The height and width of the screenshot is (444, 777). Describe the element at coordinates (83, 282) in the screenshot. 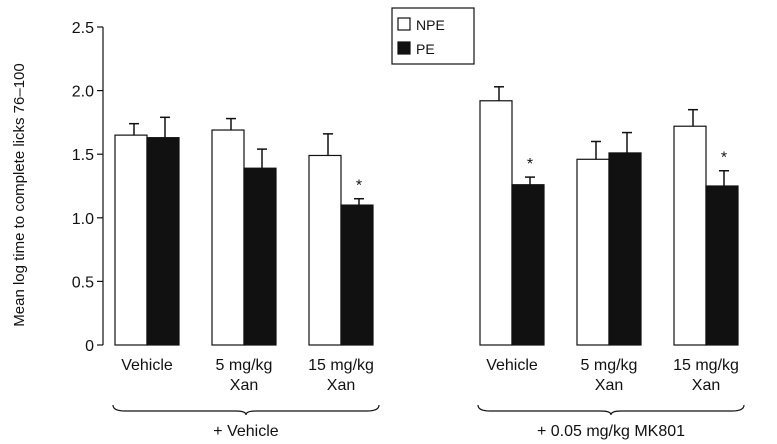

I see `y-tick-label: 0.5` at that location.